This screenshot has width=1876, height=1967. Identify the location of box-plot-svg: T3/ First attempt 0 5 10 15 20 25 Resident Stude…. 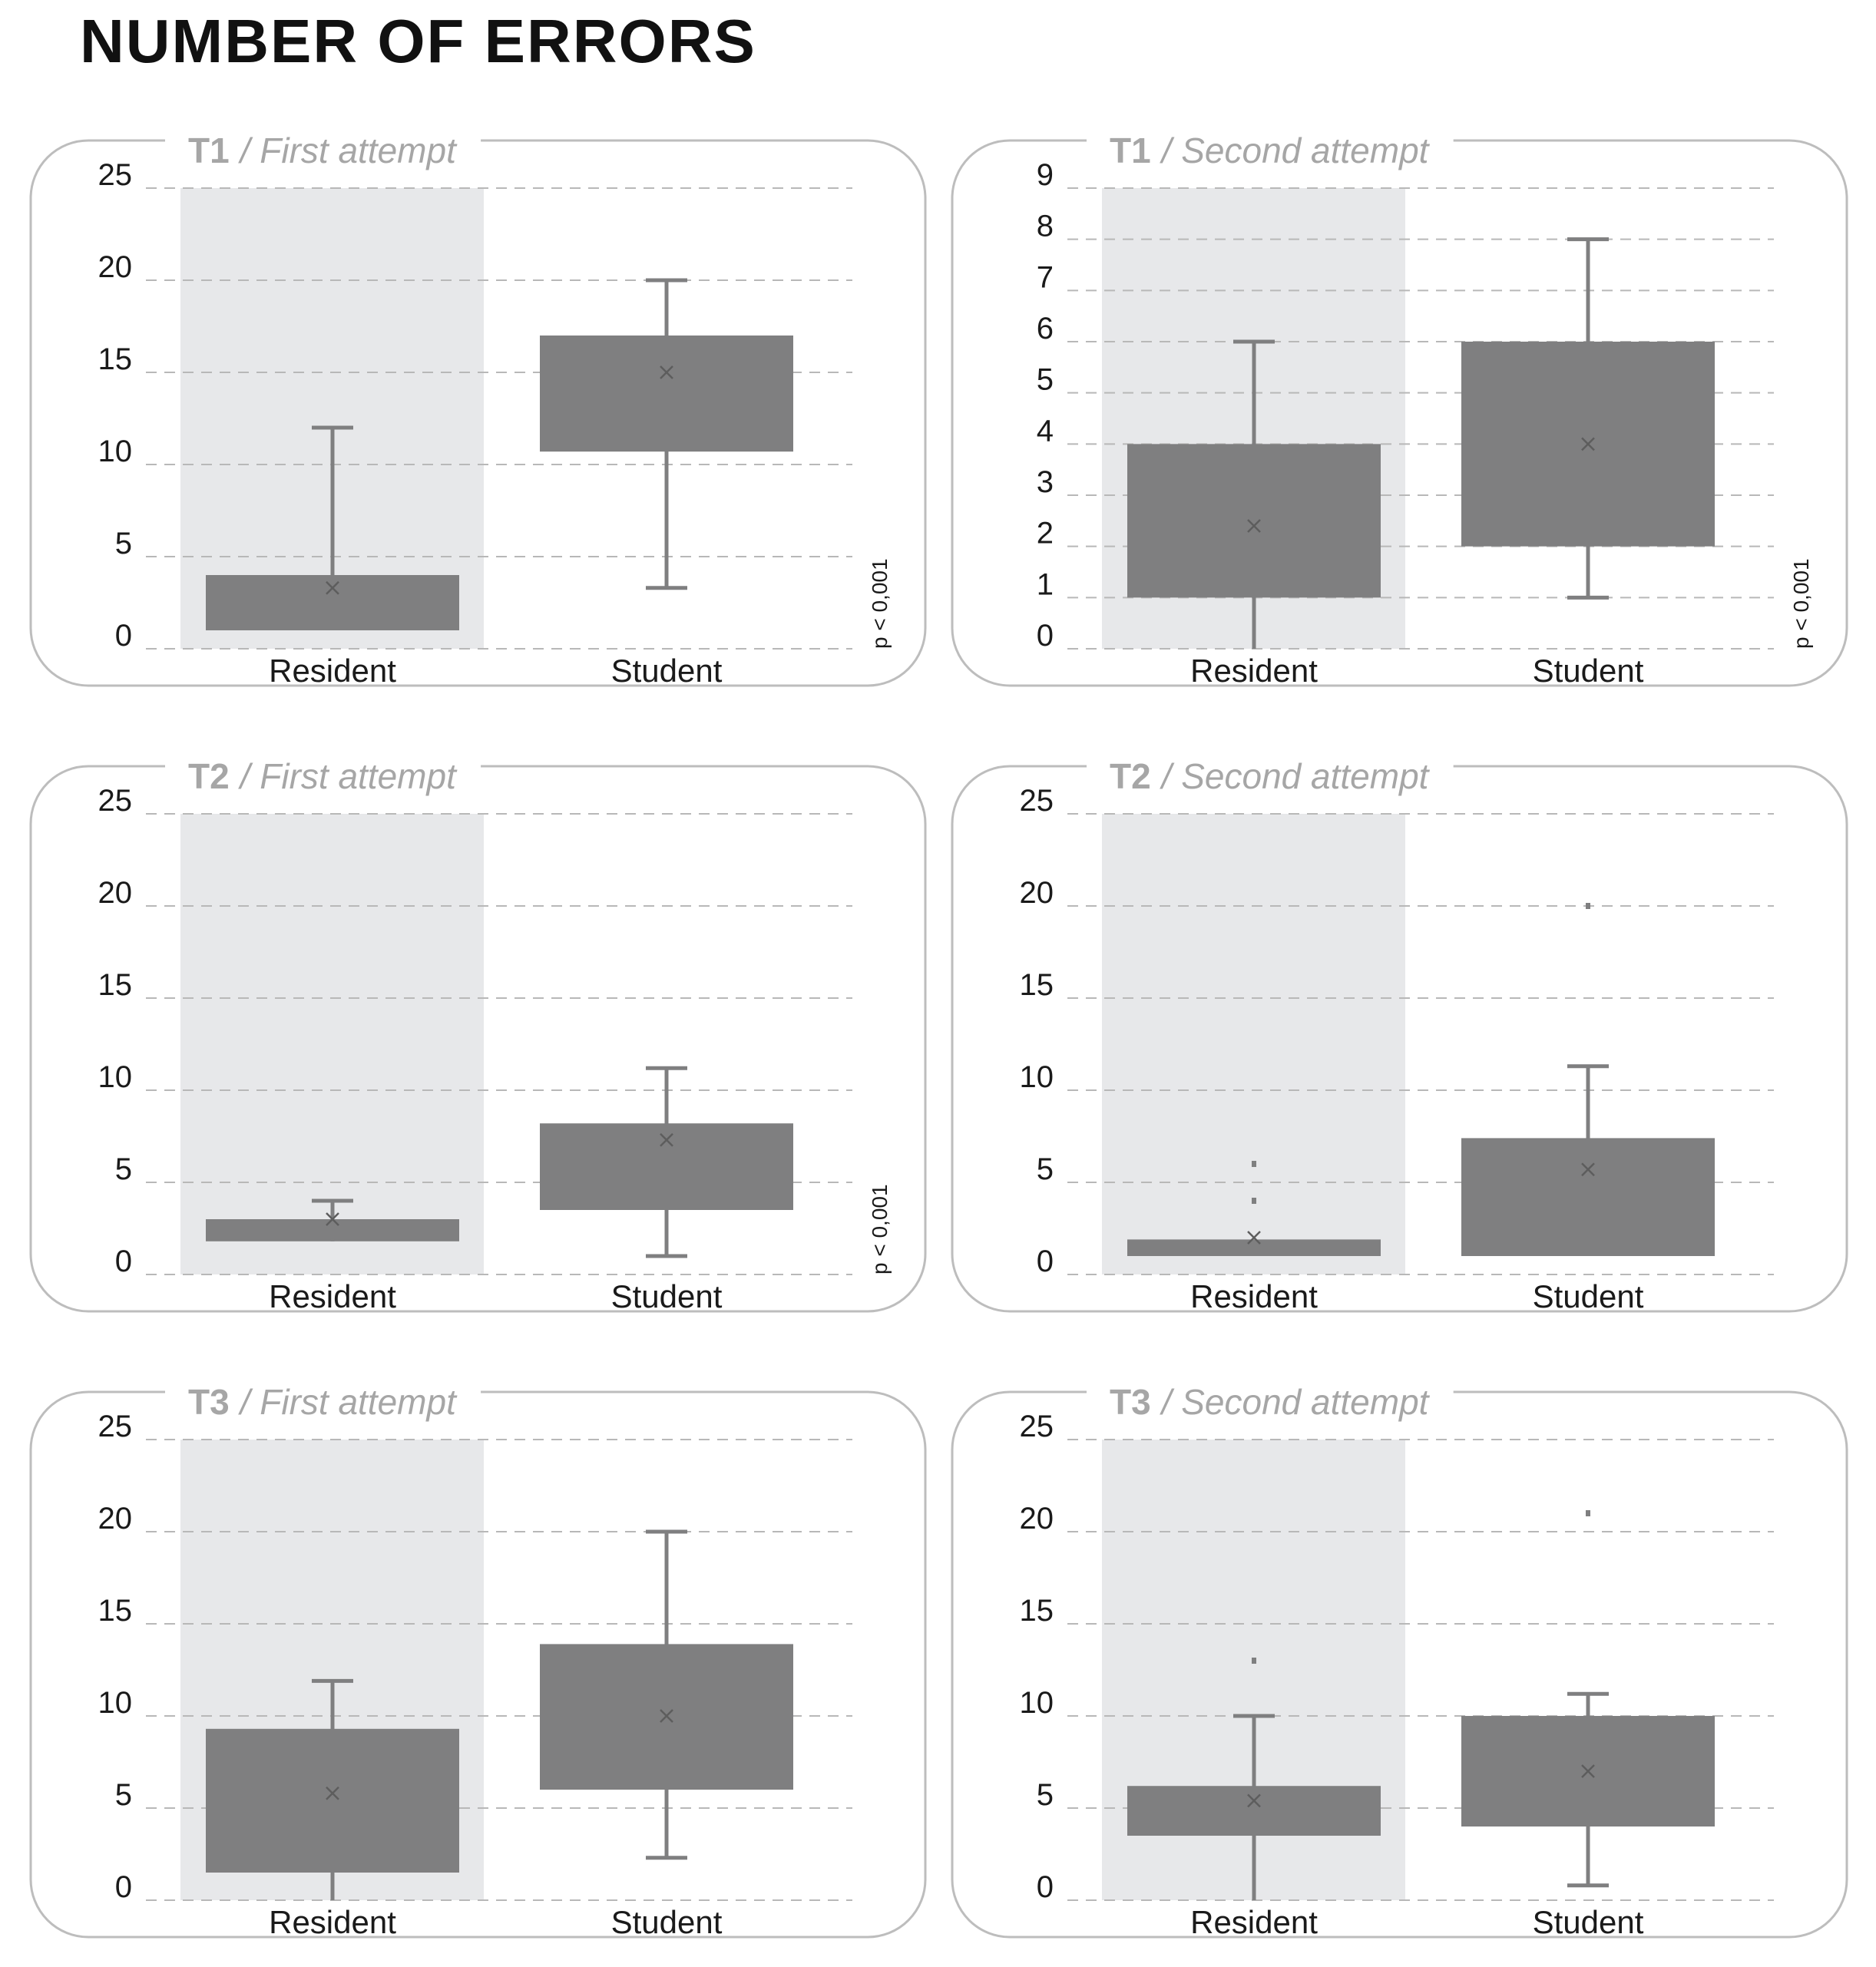
(478, 1661).